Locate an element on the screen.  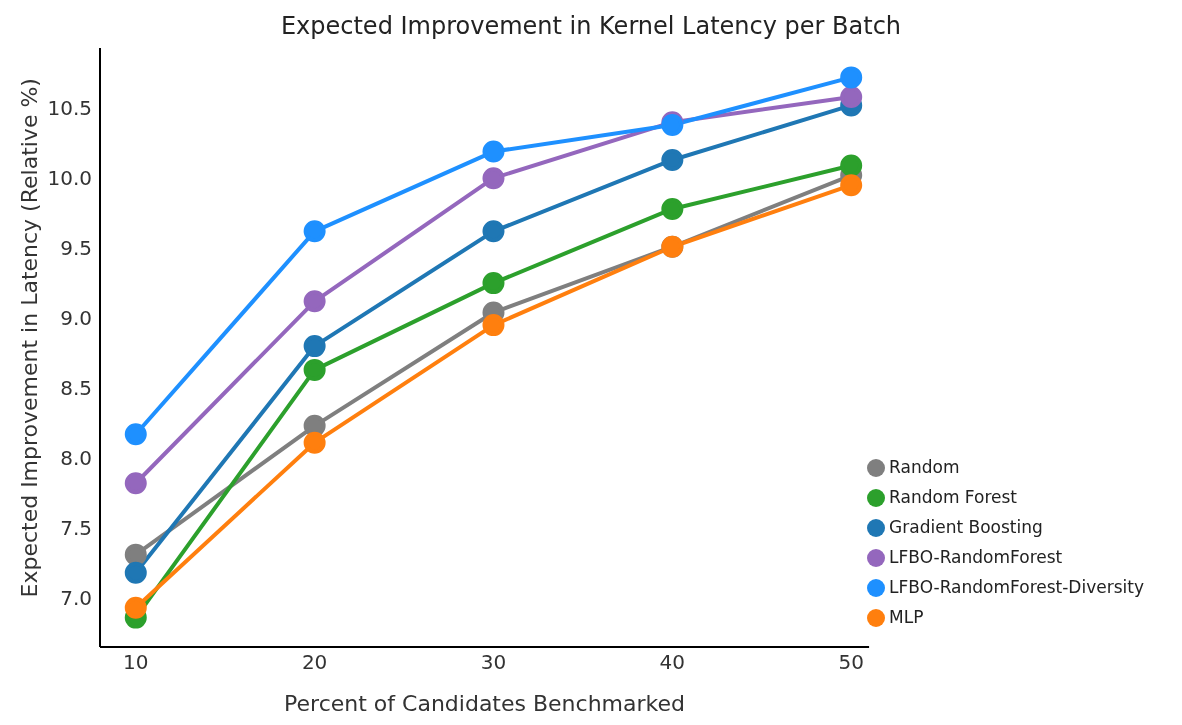
chart-title: Expected Improvement in Kernel Latency per Batch is located at coordinates (591, 26).